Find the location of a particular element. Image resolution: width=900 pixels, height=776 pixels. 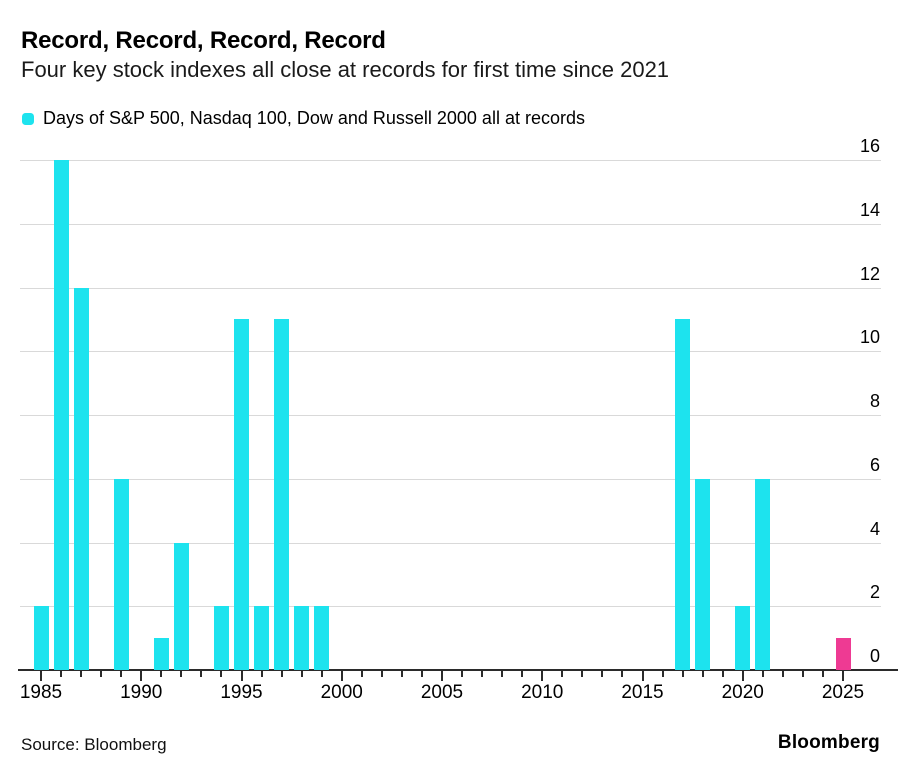

x-tick-label: 1985 is located at coordinates (41, 692).